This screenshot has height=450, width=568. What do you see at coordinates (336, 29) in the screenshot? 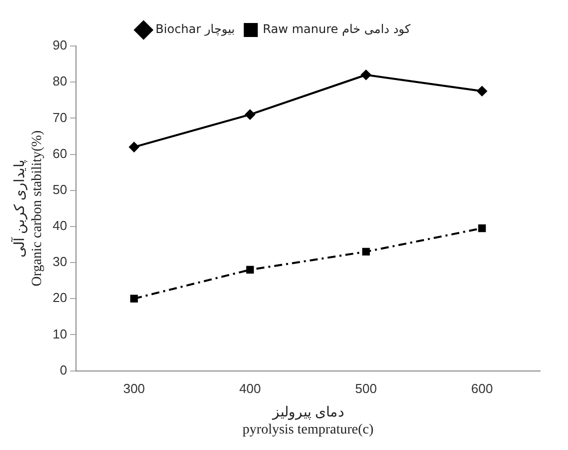
I see `legend-label: Raw manure کود دامی خام` at bounding box center [336, 29].